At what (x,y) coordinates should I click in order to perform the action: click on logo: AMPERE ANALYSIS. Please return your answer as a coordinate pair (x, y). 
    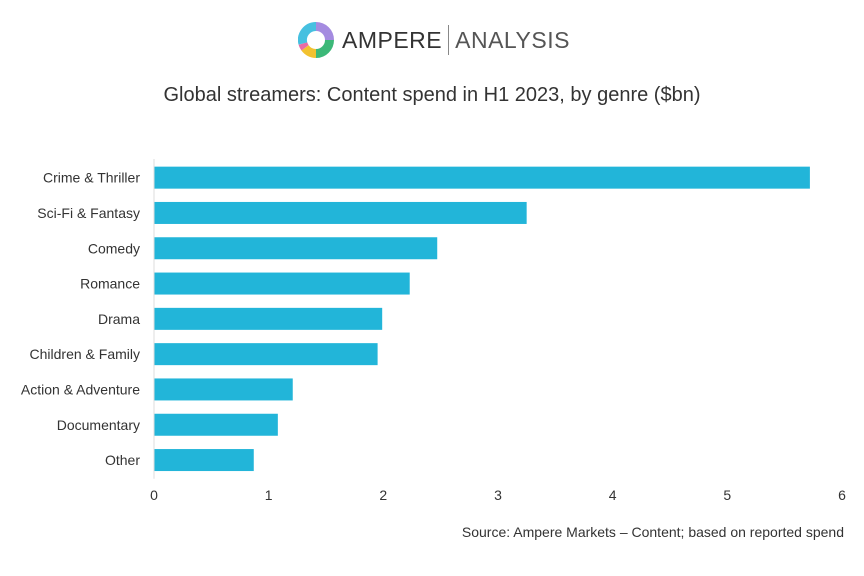
    Looking at the image, I should click on (434, 40).